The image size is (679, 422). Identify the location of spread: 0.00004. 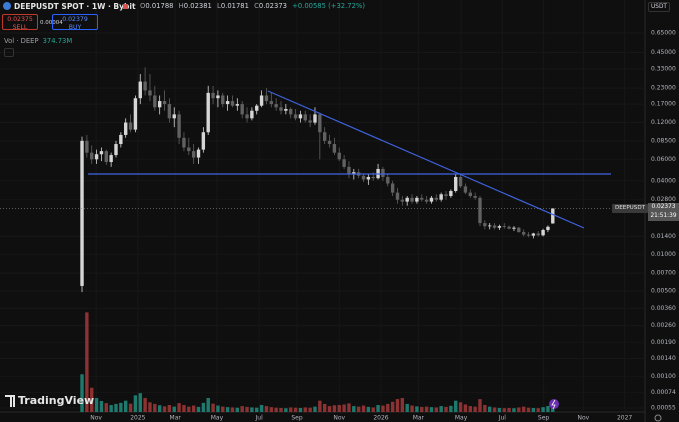
(51, 23).